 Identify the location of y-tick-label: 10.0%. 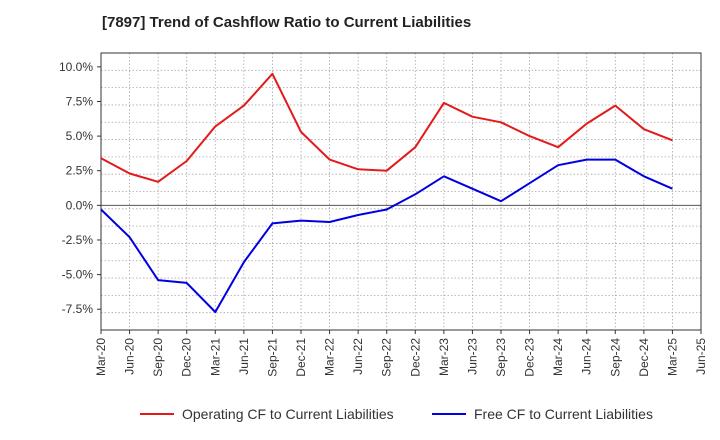
(76, 67).